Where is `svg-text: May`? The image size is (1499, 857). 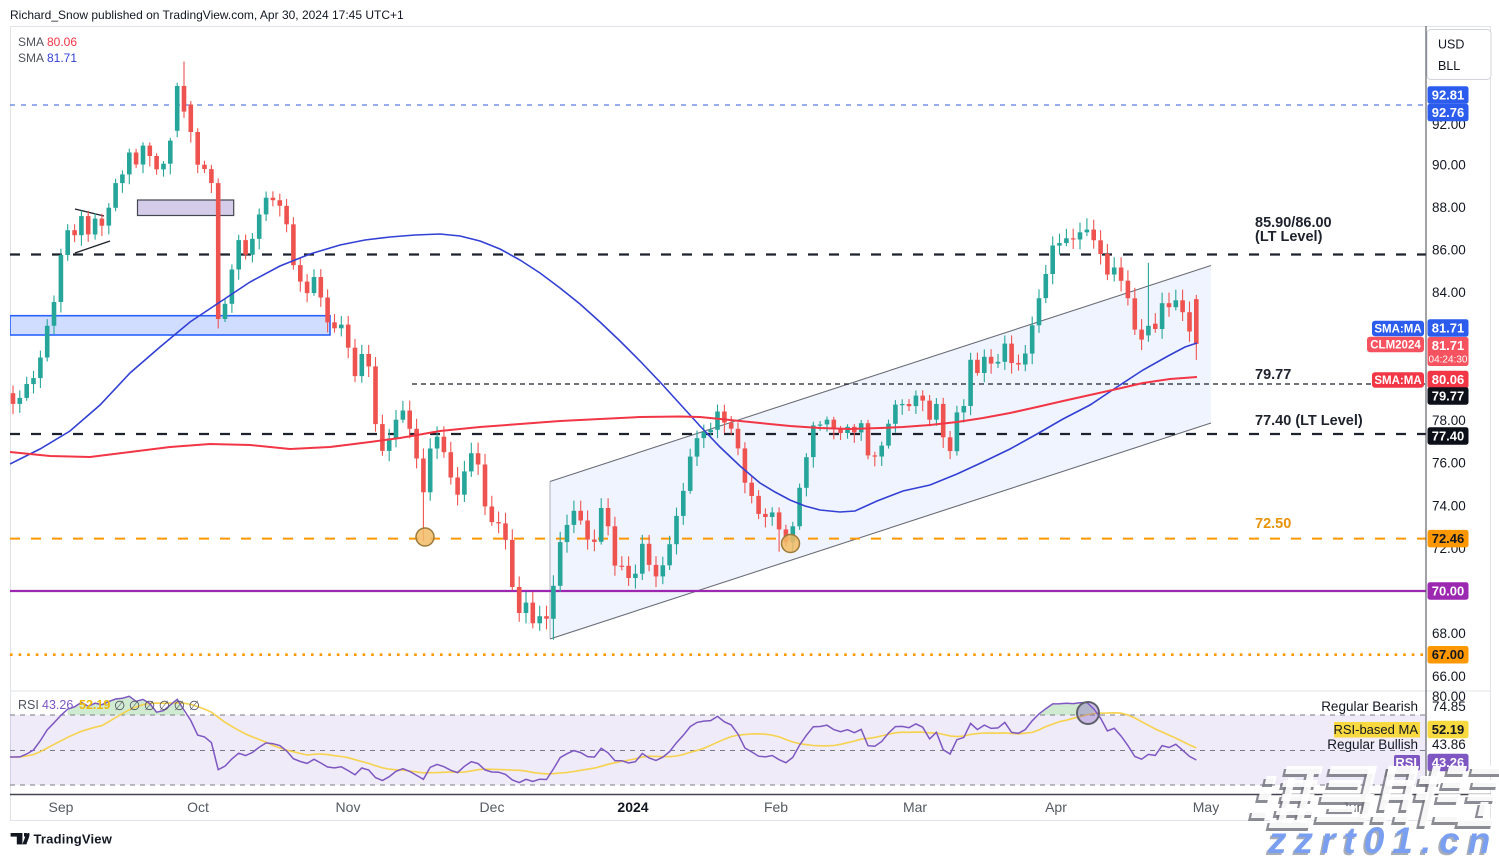 svg-text: May is located at coordinates (1206, 807).